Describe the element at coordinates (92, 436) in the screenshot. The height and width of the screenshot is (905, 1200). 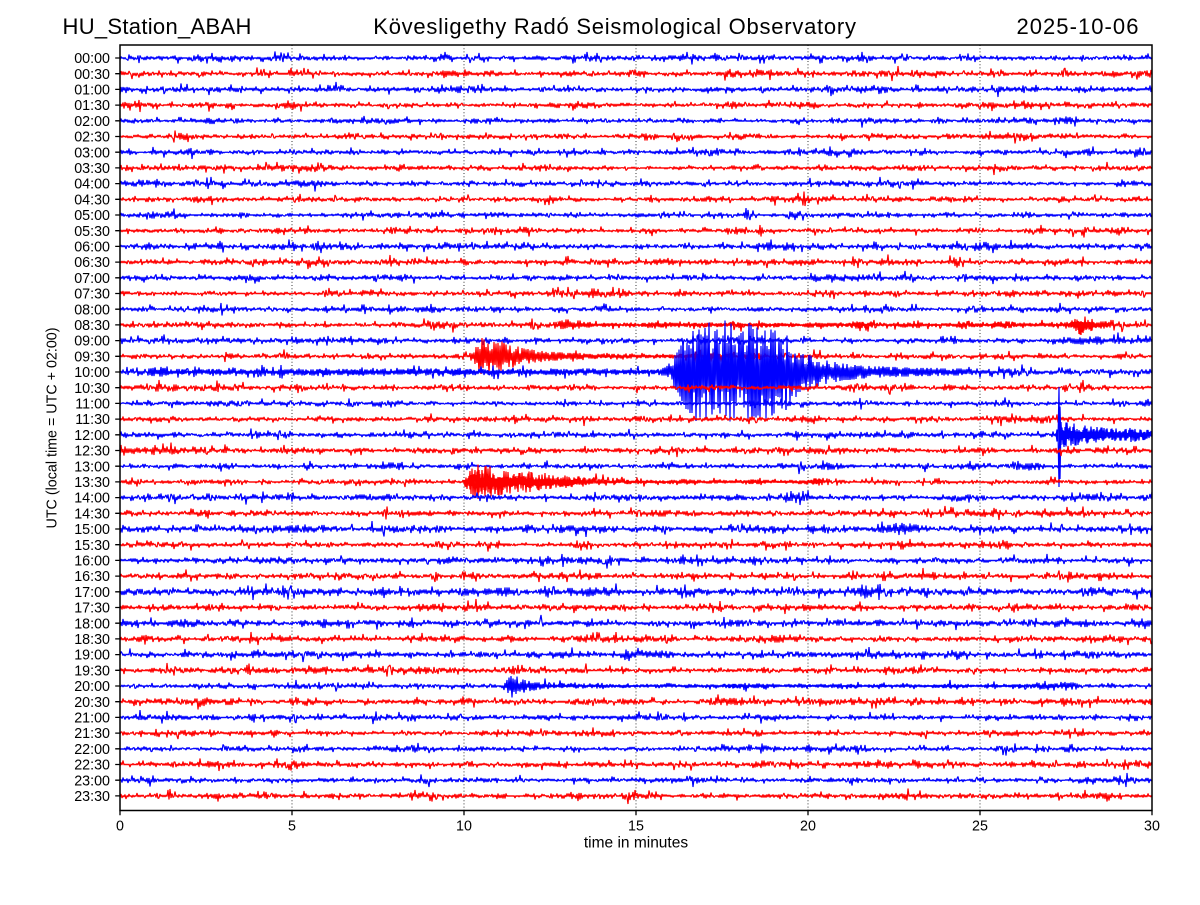
I see `svg-text: 12:00` at that location.